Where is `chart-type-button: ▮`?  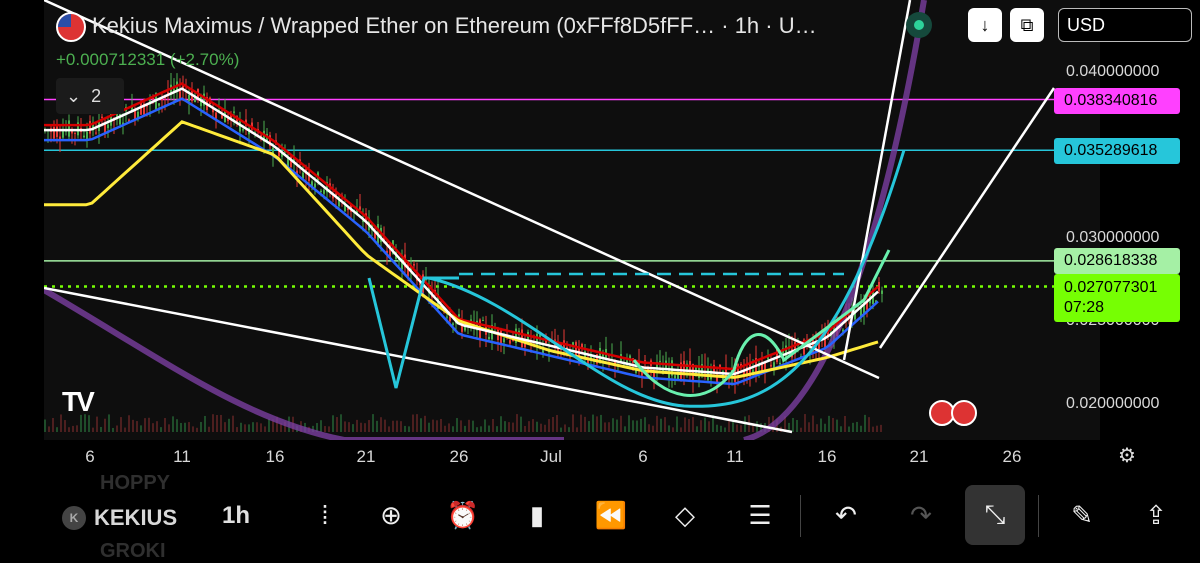
chart-type-button: ▮ is located at coordinates (537, 515).